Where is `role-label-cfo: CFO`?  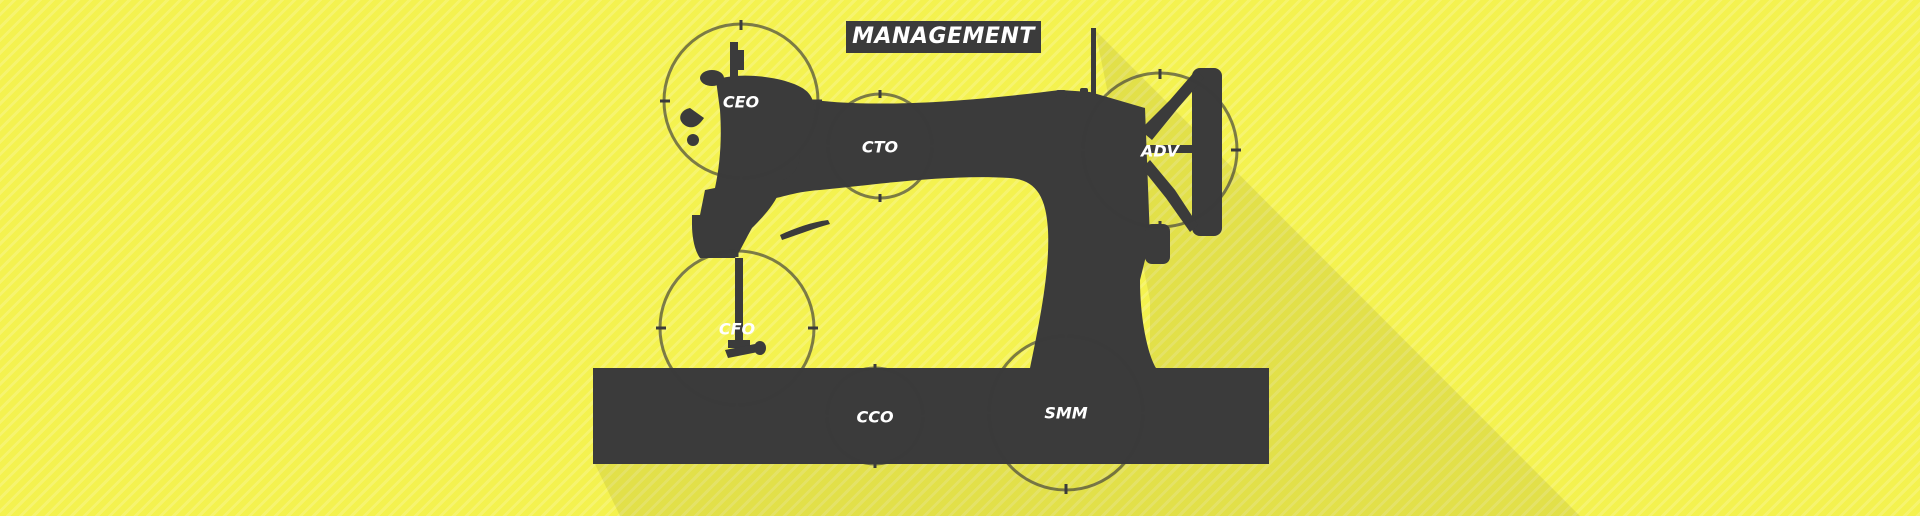
role-label-cfo: CFO is located at coordinates (737, 329).